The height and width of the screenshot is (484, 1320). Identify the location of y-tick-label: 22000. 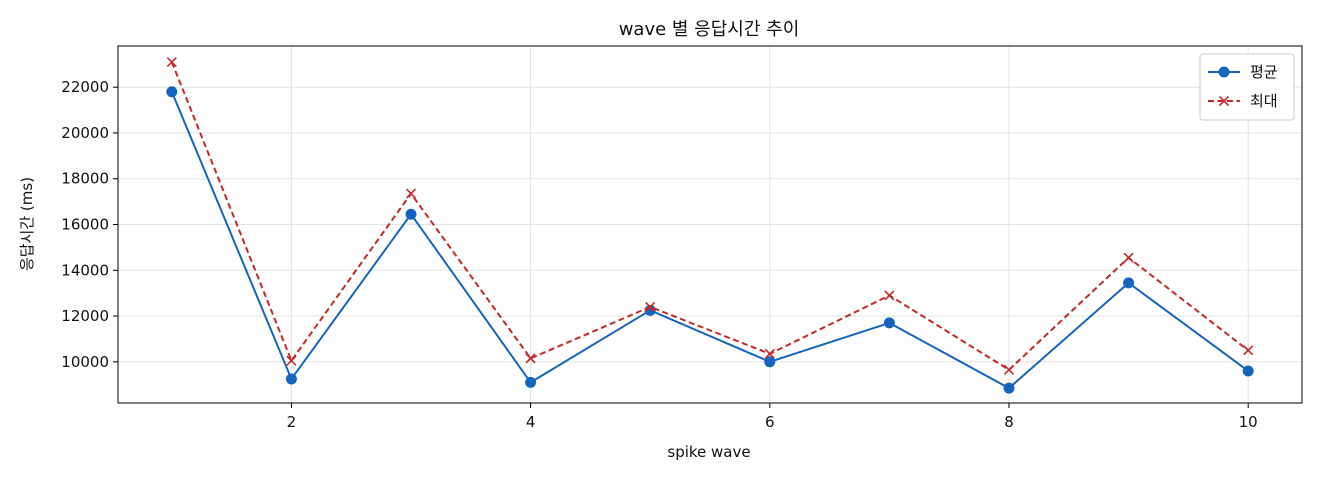
(85, 87).